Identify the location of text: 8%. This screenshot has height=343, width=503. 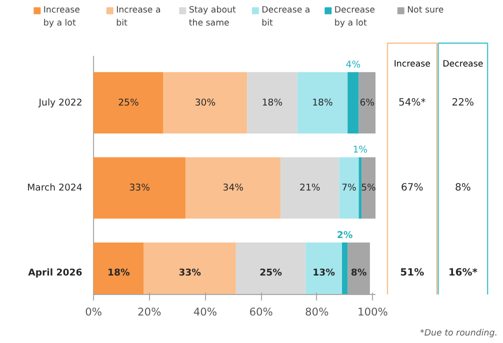
(462, 188).